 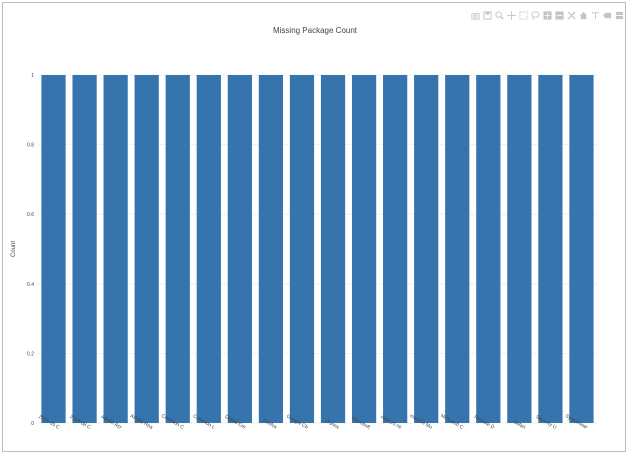 What do you see at coordinates (535, 15) in the screenshot?
I see `lasso-icon` at bounding box center [535, 15].